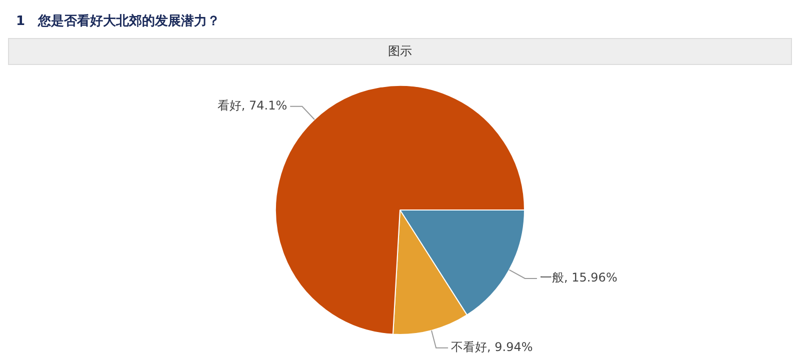 The height and width of the screenshot is (360, 800). Describe the element at coordinates (252, 105) in the screenshot. I see `slice-label: 看好, 74.1%` at that location.